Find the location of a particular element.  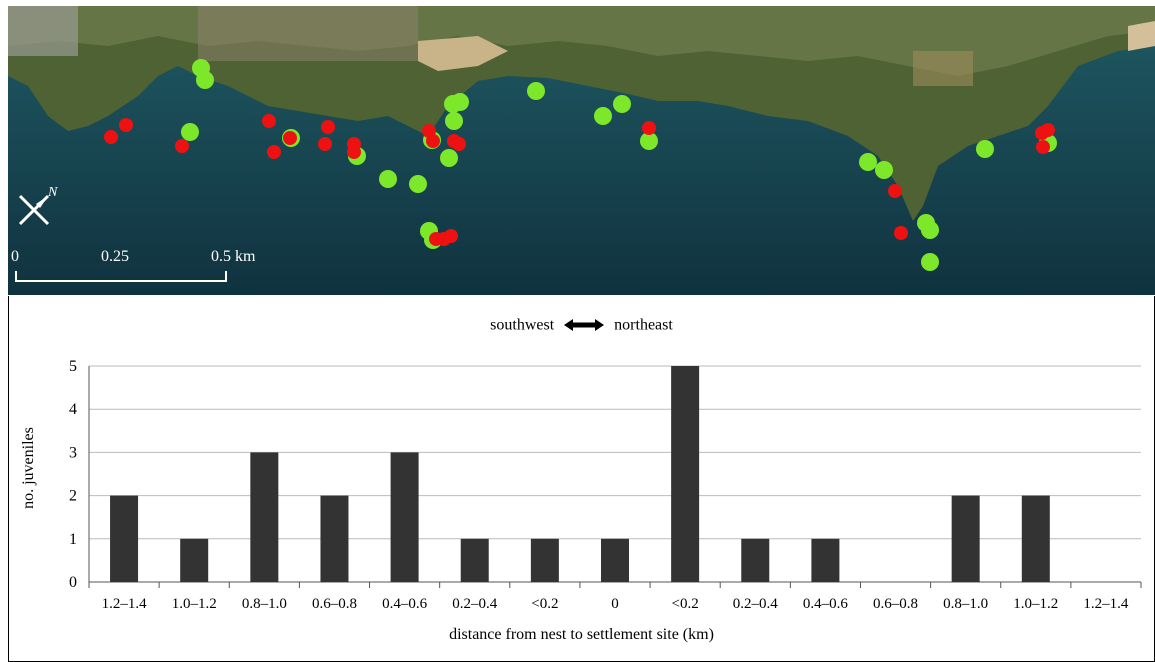

beach is located at coordinates (463, 53).